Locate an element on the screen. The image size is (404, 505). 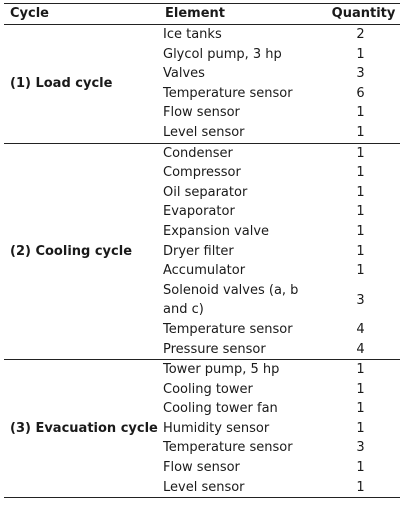
table-row: Dryer filter 1 is located at coordinates (202, 252).